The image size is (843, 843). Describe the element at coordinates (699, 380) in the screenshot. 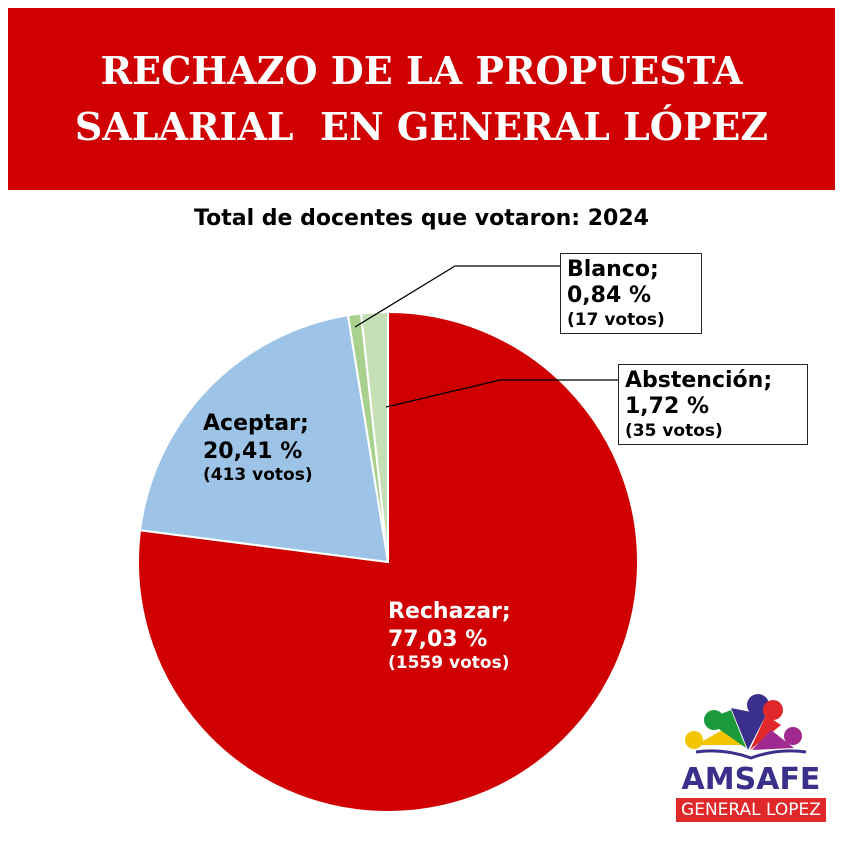

I see `label-name: Abstención;` at that location.